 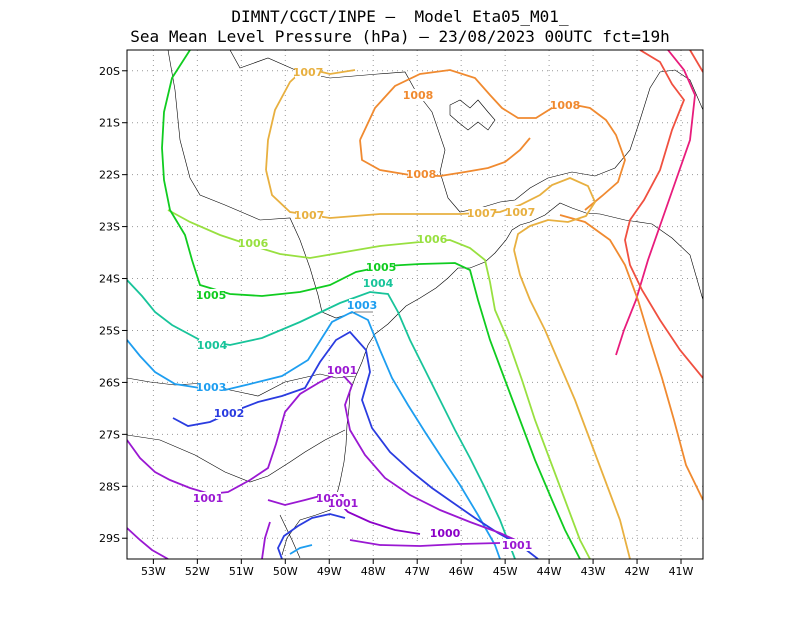 I want to click on lat-tick-label: 27S, so click(x=109, y=434).